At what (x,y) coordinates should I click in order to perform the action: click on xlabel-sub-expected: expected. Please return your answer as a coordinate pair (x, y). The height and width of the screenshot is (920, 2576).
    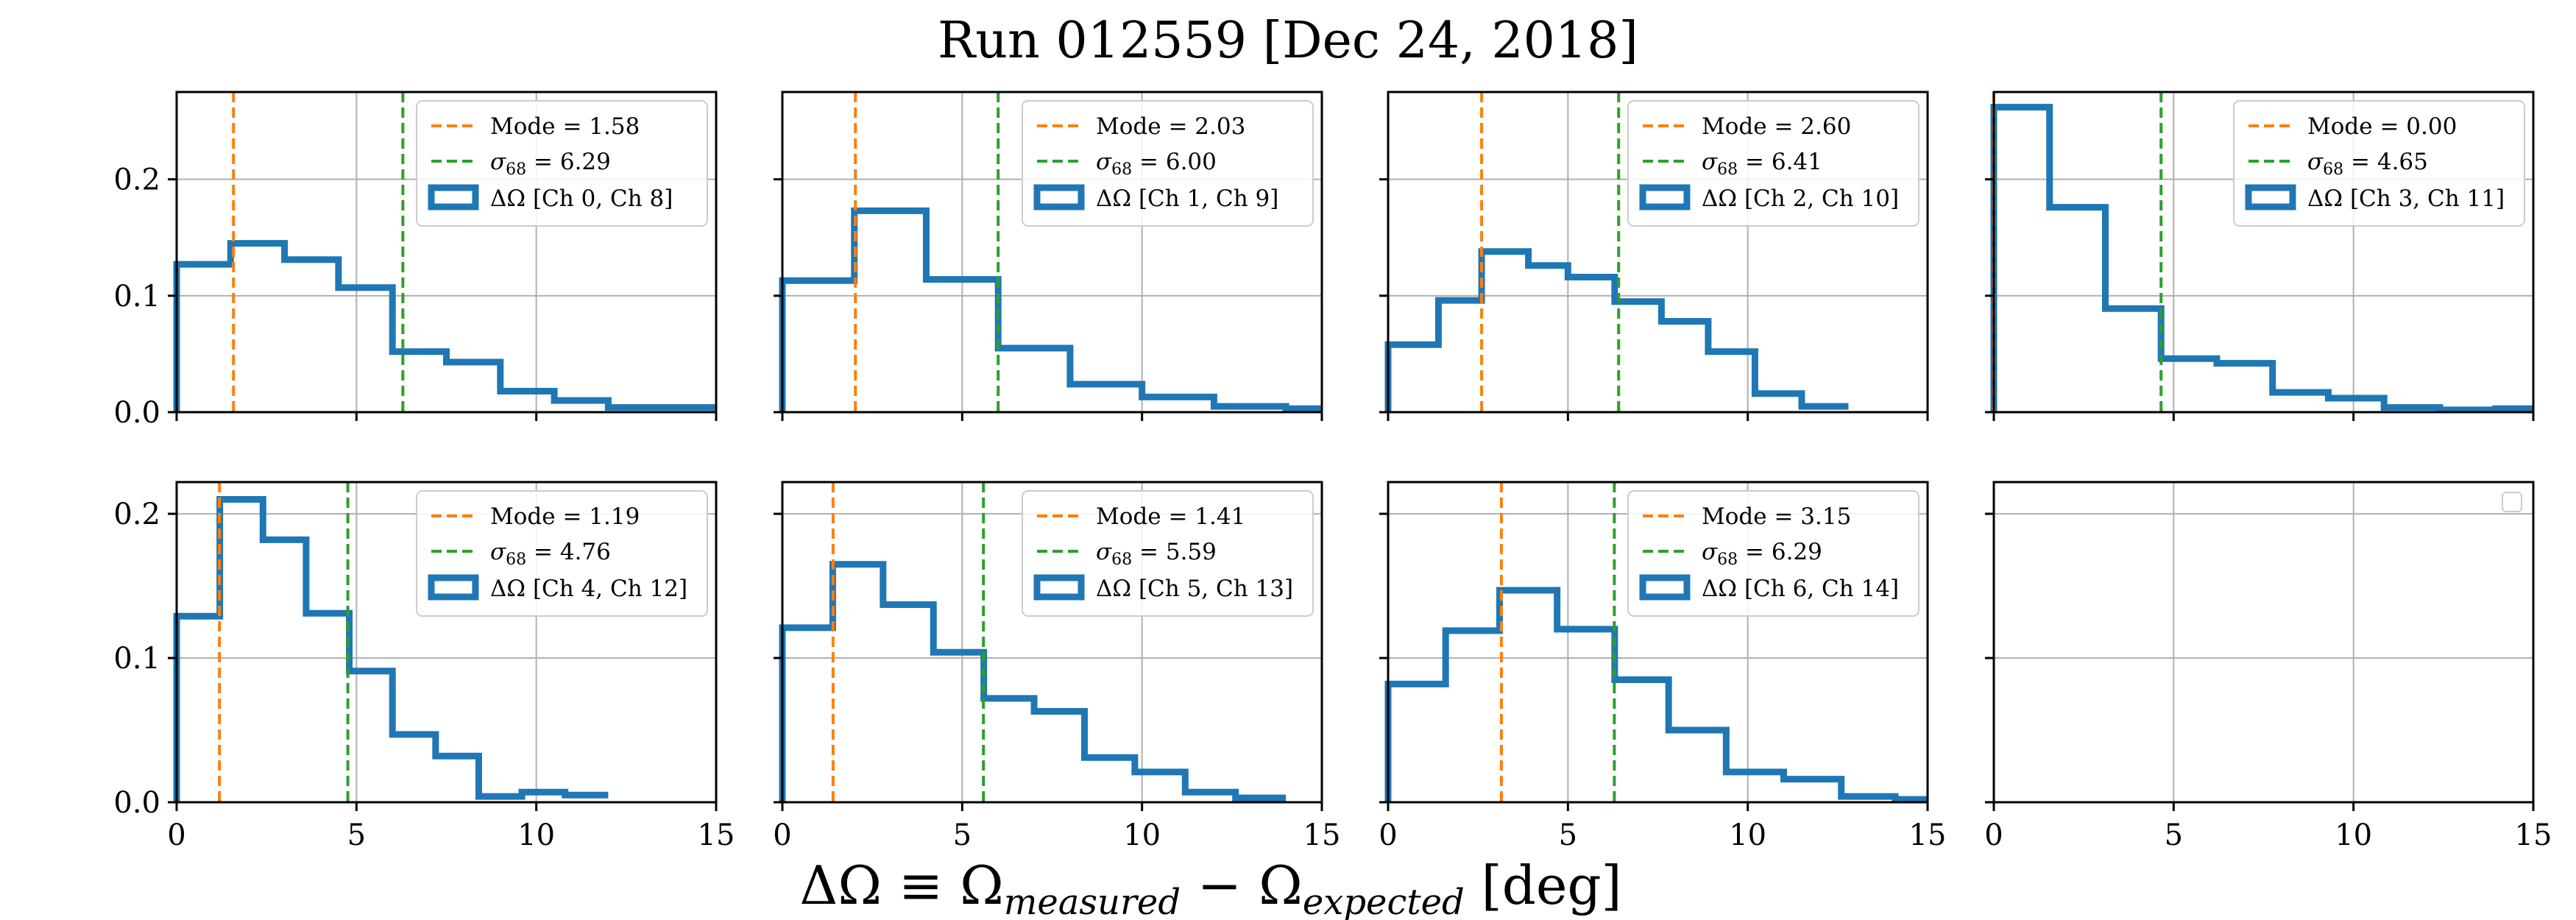
    Looking at the image, I should click on (1384, 901).